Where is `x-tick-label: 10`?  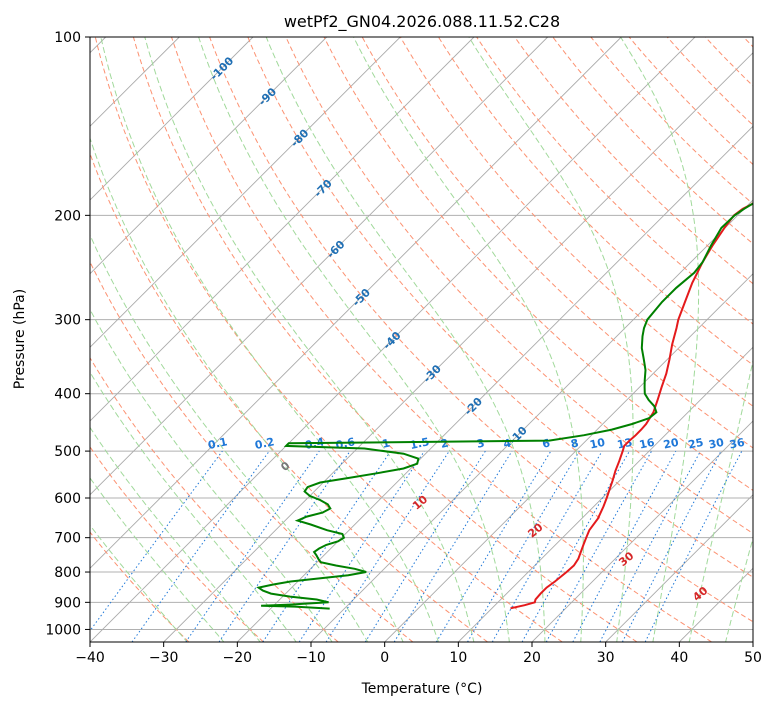 x-tick-label: 10 is located at coordinates (458, 658).